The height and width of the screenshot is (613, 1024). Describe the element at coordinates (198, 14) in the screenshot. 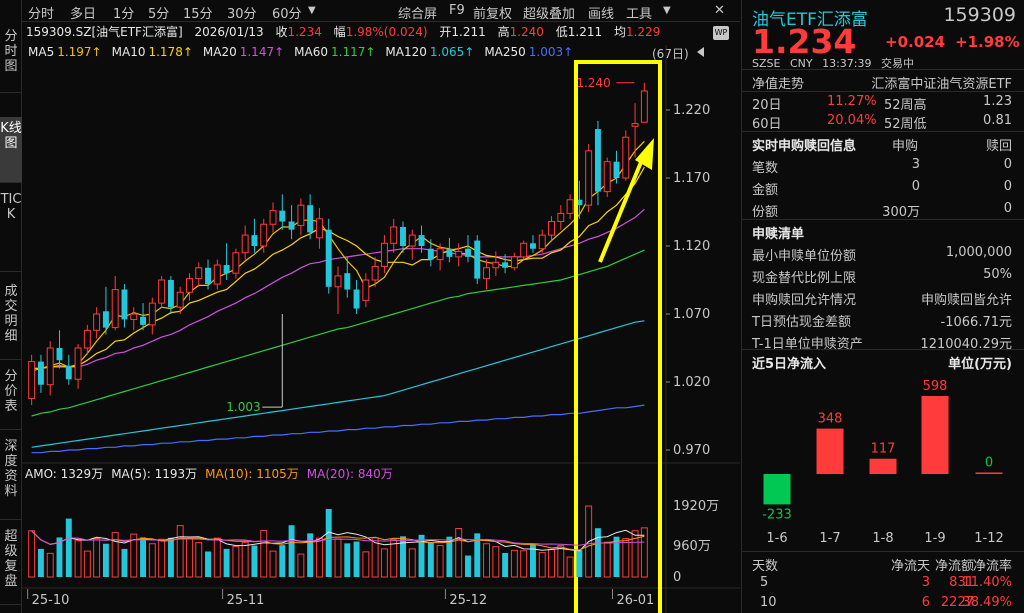

I see `period-tab-4: 15分` at that location.